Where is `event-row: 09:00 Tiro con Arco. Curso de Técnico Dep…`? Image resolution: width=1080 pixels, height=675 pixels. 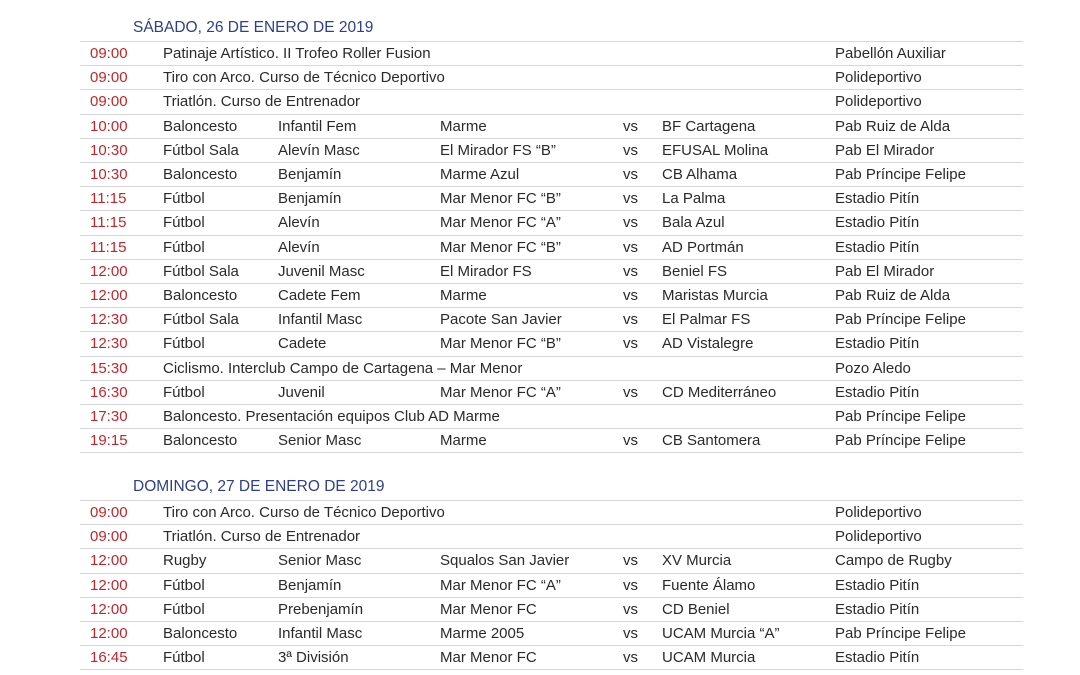
event-row: 09:00 Tiro con Arco. Curso de Técnico Dep… is located at coordinates (551, 512).